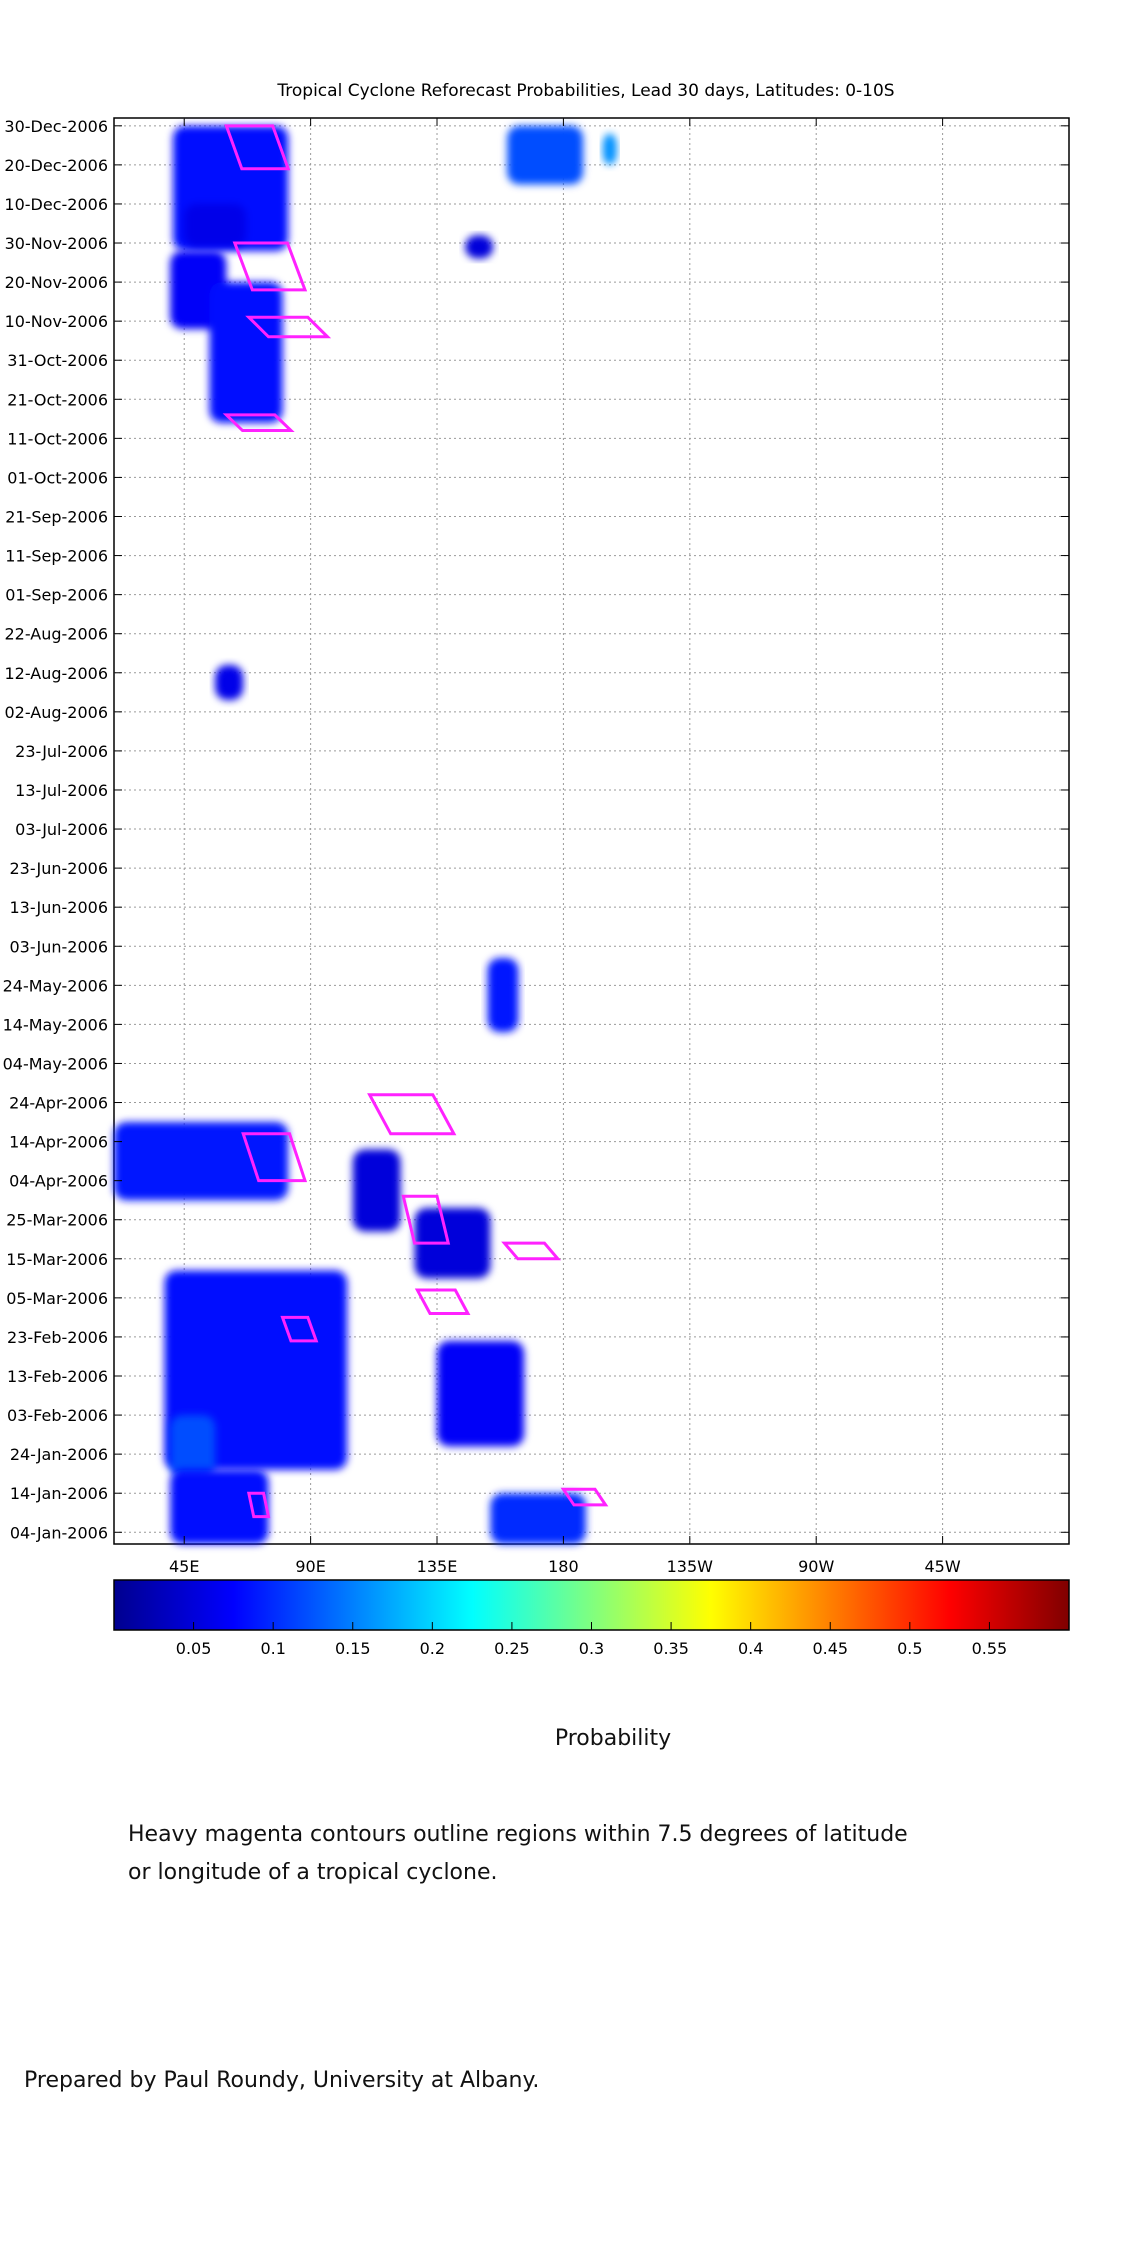 The height and width of the screenshot is (2250, 1126). Describe the element at coordinates (512, 1648) in the screenshot. I see `colorbar-tick-label: 0.25` at that location.